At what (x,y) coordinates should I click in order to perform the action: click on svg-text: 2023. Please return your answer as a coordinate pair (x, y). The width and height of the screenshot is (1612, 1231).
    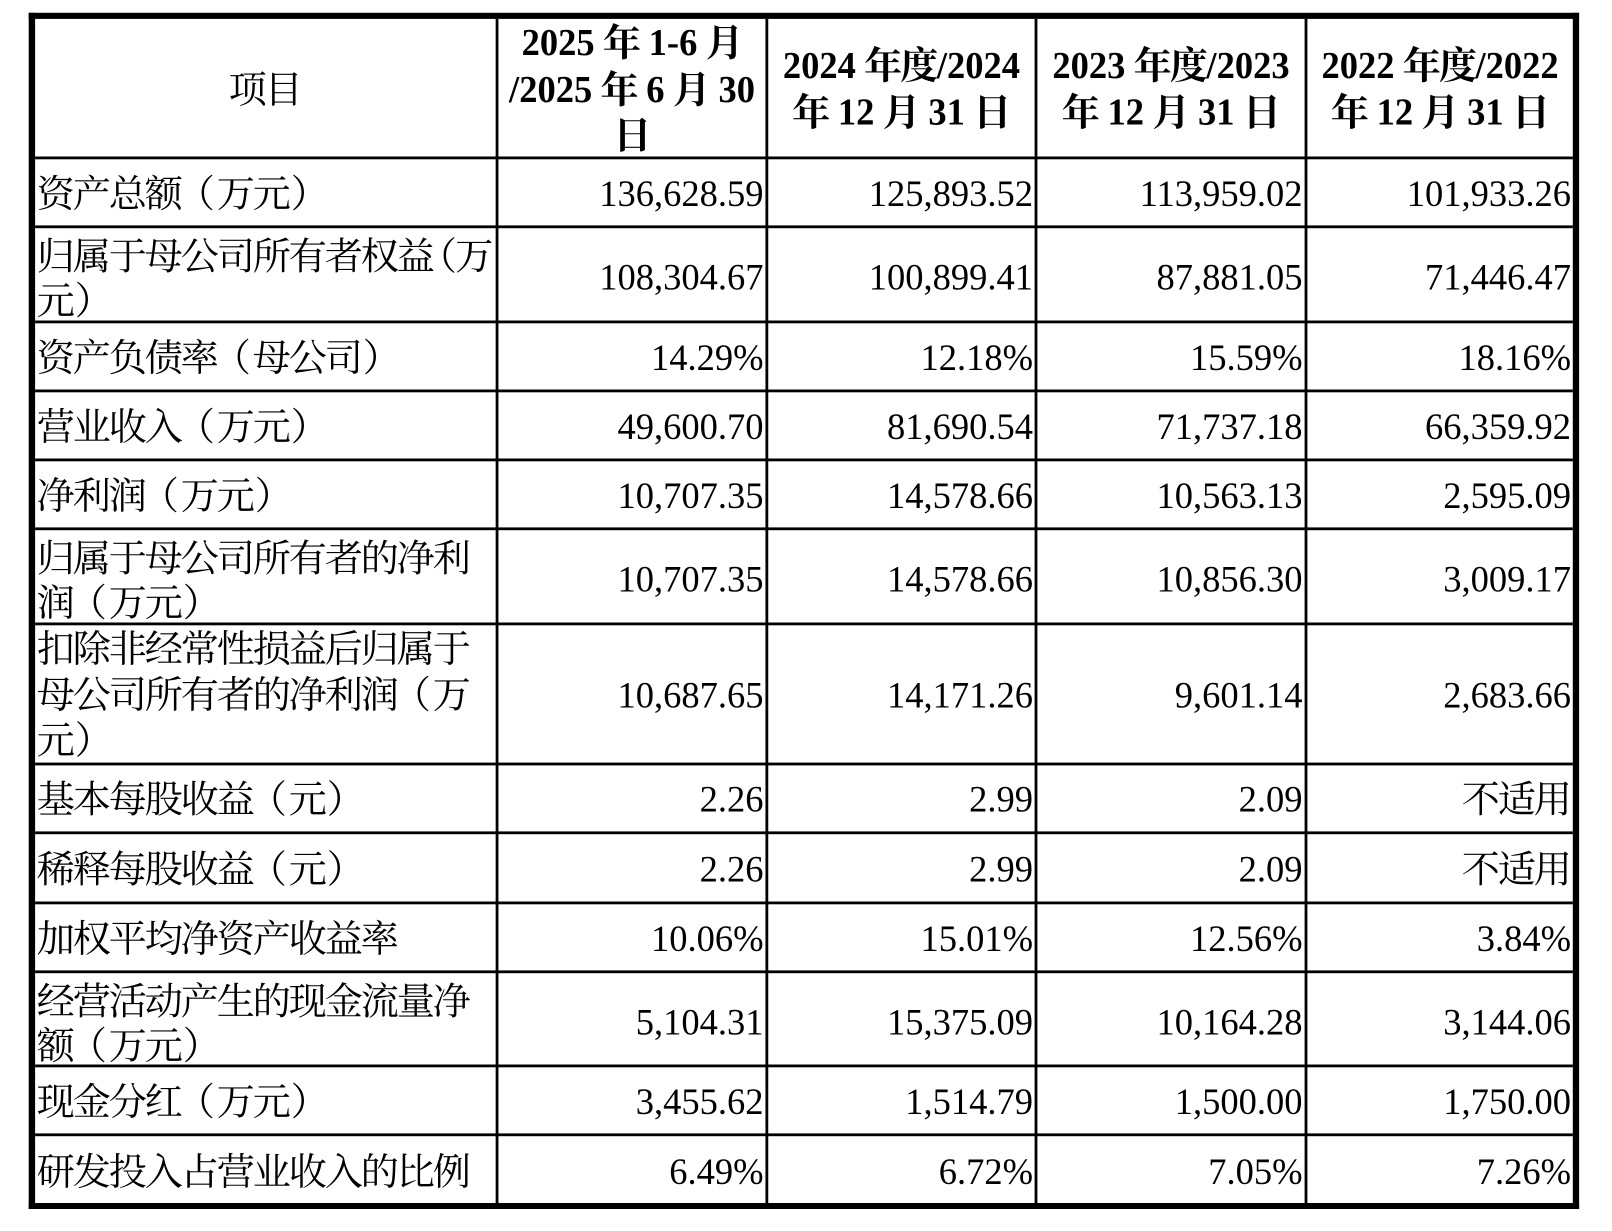
    Looking at the image, I should click on (1088, 66).